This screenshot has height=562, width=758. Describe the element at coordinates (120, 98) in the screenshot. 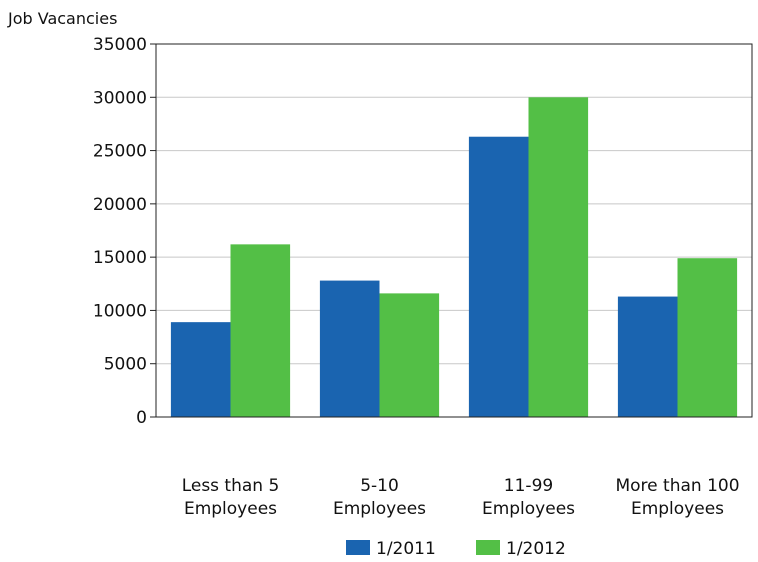

I see `y-tick-label: 30000` at that location.